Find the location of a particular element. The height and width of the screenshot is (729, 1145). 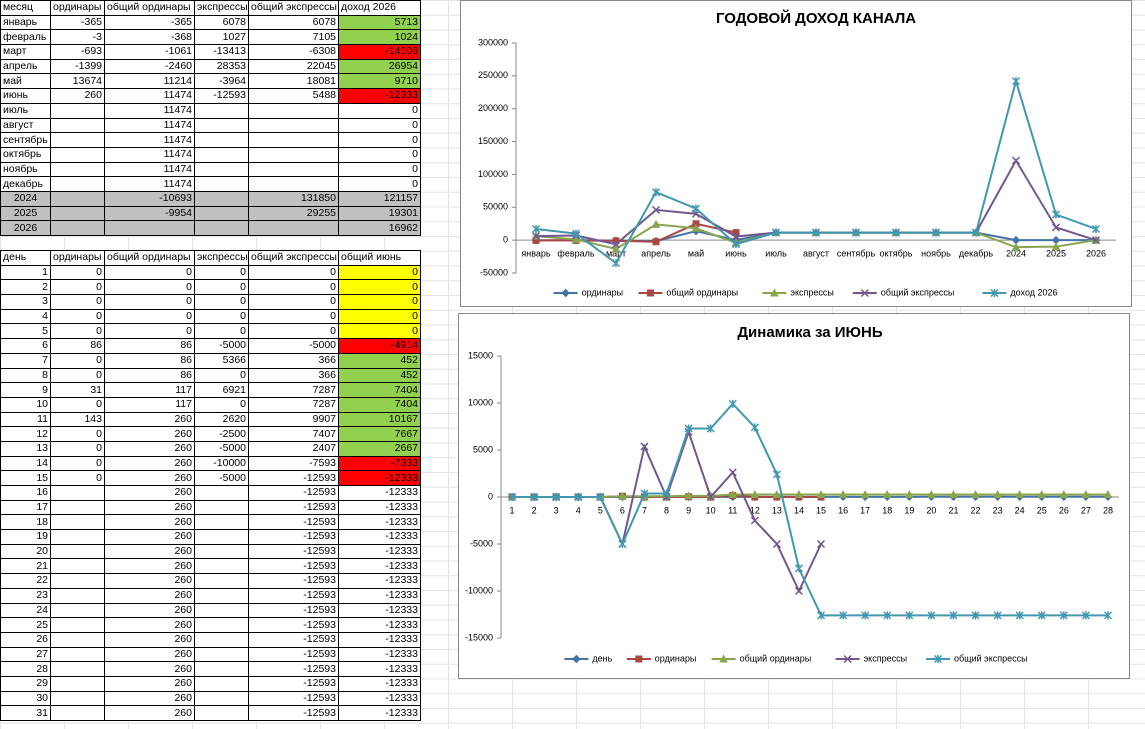

cell: 9 is located at coordinates (25, 390).